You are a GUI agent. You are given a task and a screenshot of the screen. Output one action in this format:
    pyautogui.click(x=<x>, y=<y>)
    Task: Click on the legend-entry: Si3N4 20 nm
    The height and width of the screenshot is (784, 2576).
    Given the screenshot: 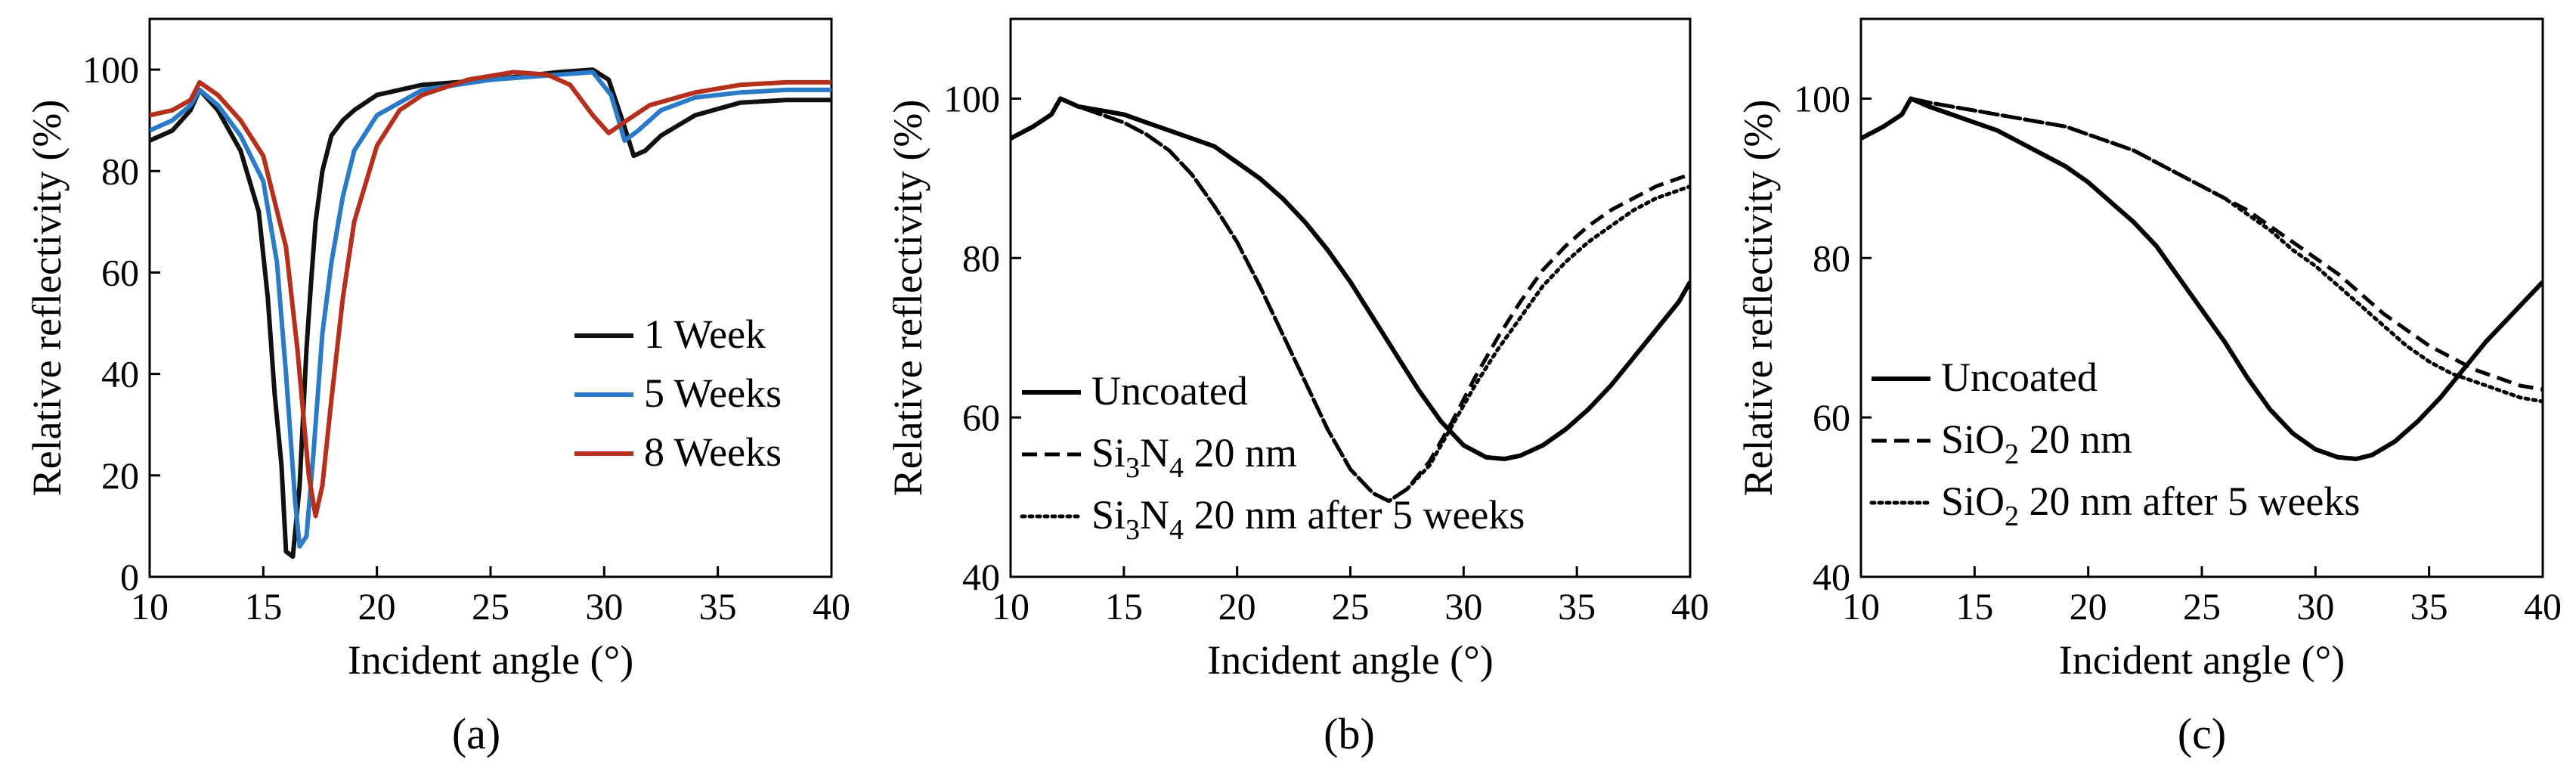 What is the action you would take?
    pyautogui.click(x=1194, y=457)
    